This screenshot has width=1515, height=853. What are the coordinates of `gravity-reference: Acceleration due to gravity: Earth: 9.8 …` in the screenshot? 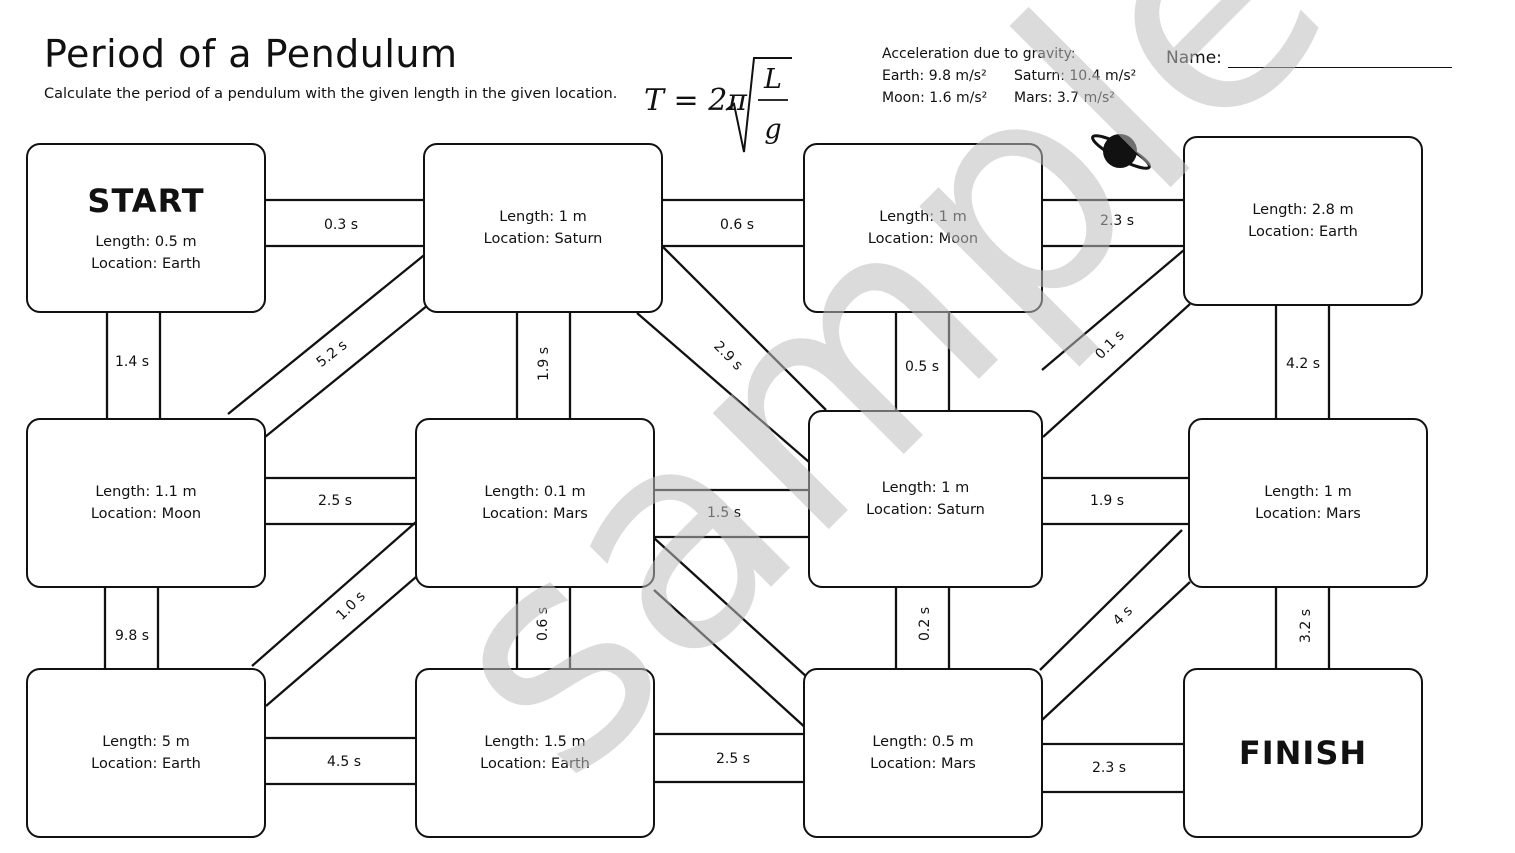 It's located at (1009, 76).